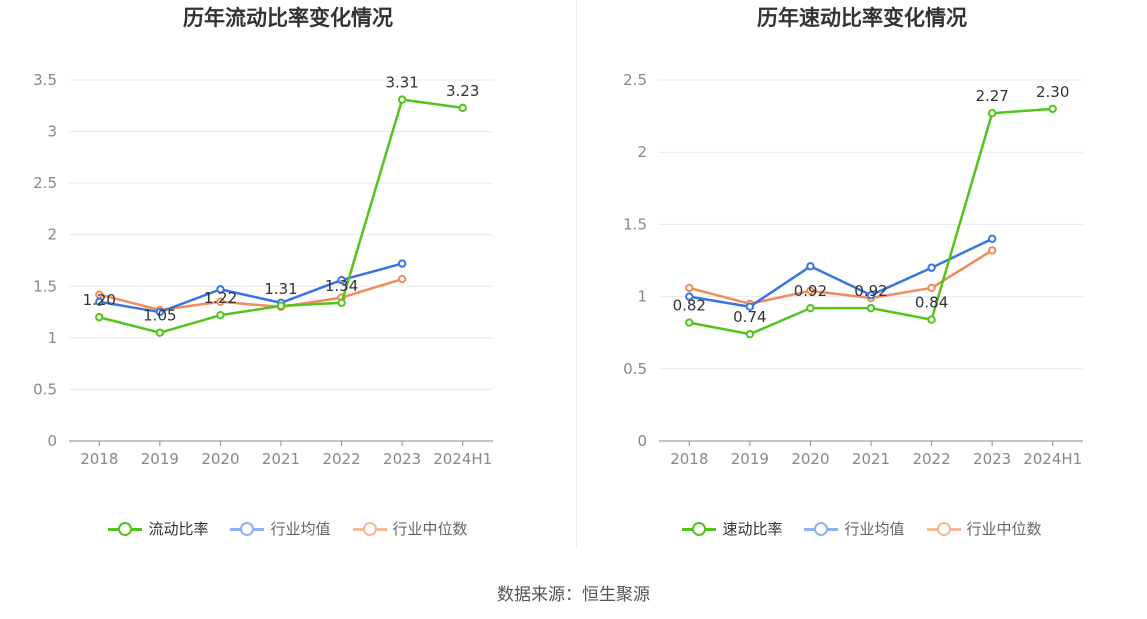 This screenshot has height=619, width=1147. What do you see at coordinates (752, 529) in the screenshot?
I see `legend-label: 速动比率` at bounding box center [752, 529].